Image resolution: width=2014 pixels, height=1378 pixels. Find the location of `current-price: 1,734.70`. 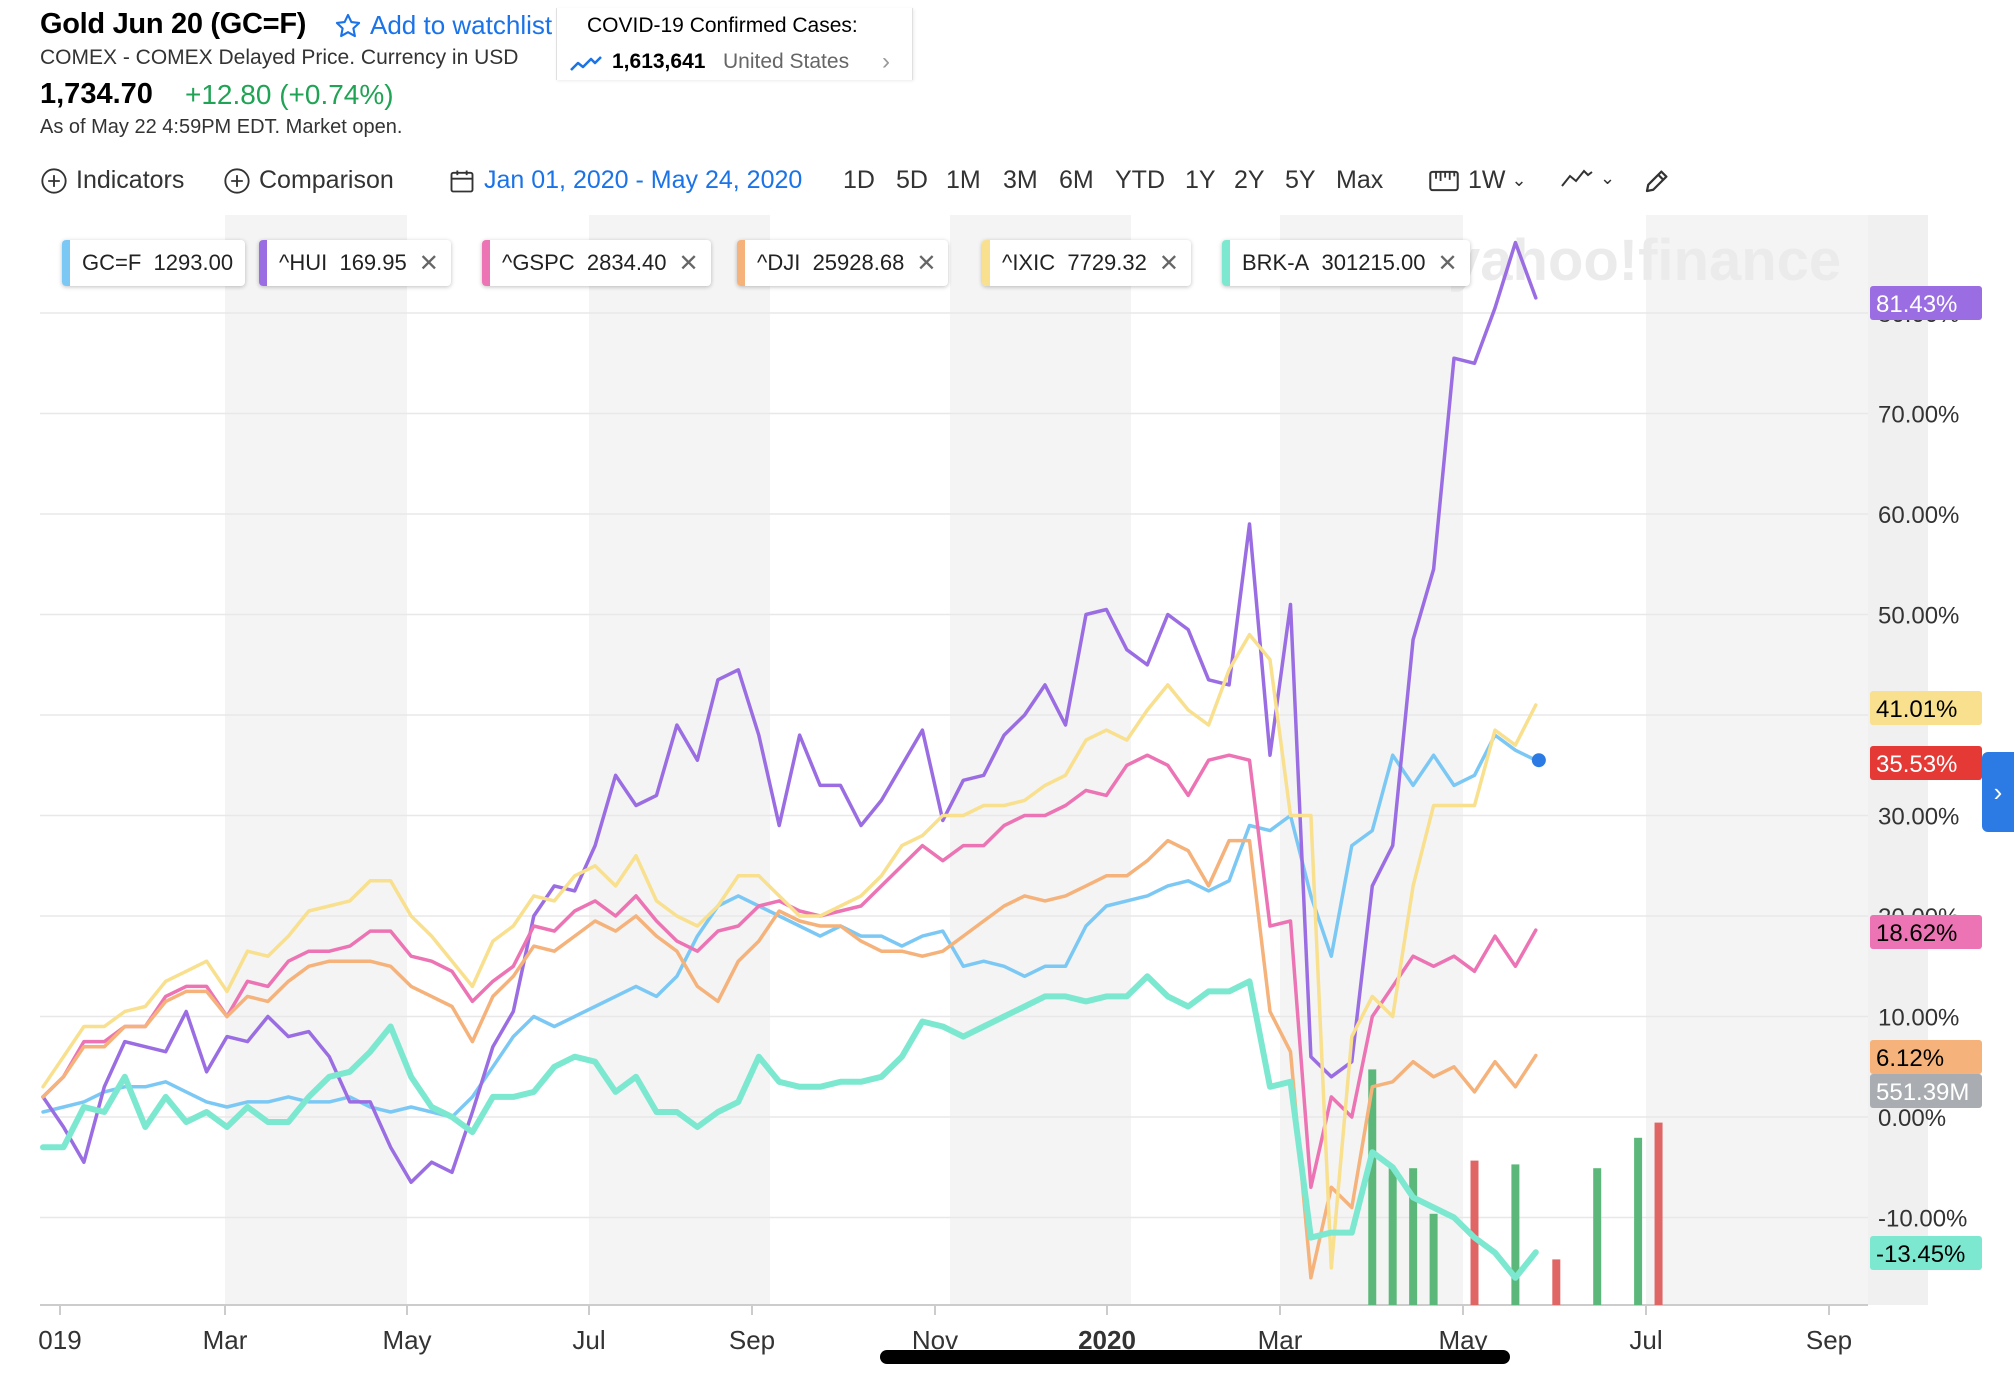

current-price: 1,734.70 is located at coordinates (96, 94).